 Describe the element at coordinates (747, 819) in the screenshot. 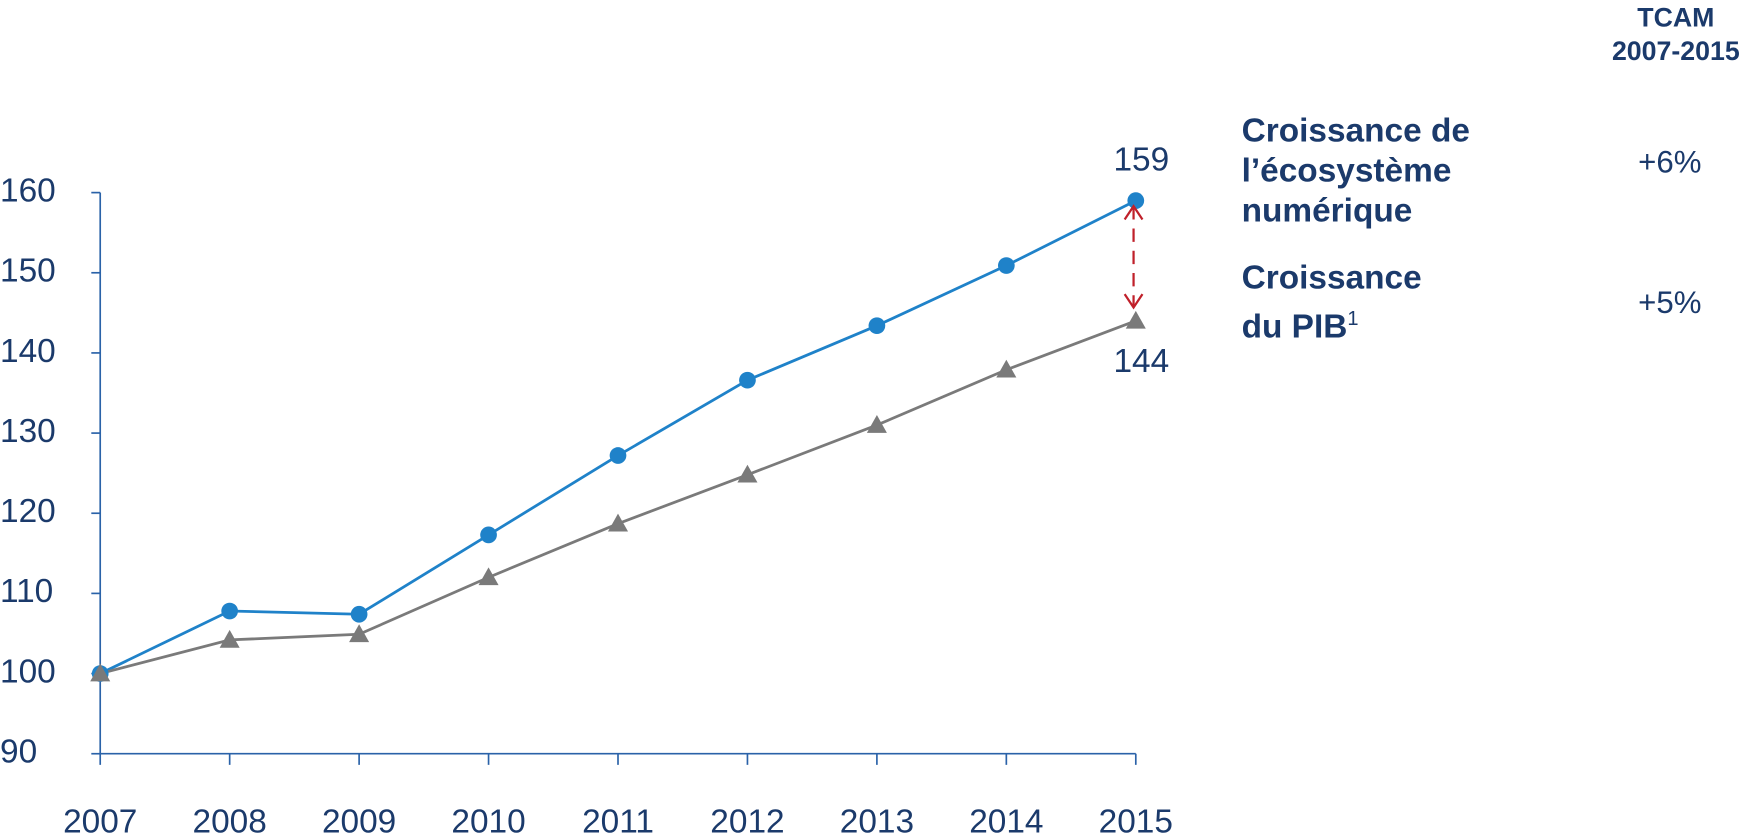

I see `x-tick-label: 2012` at that location.